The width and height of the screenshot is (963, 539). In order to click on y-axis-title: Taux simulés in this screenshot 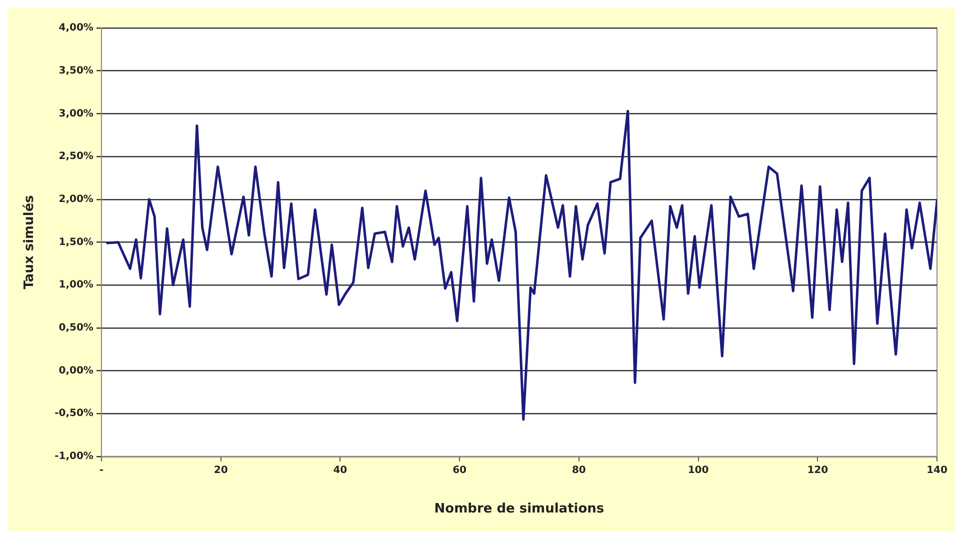, I will do `click(30, 242)`.